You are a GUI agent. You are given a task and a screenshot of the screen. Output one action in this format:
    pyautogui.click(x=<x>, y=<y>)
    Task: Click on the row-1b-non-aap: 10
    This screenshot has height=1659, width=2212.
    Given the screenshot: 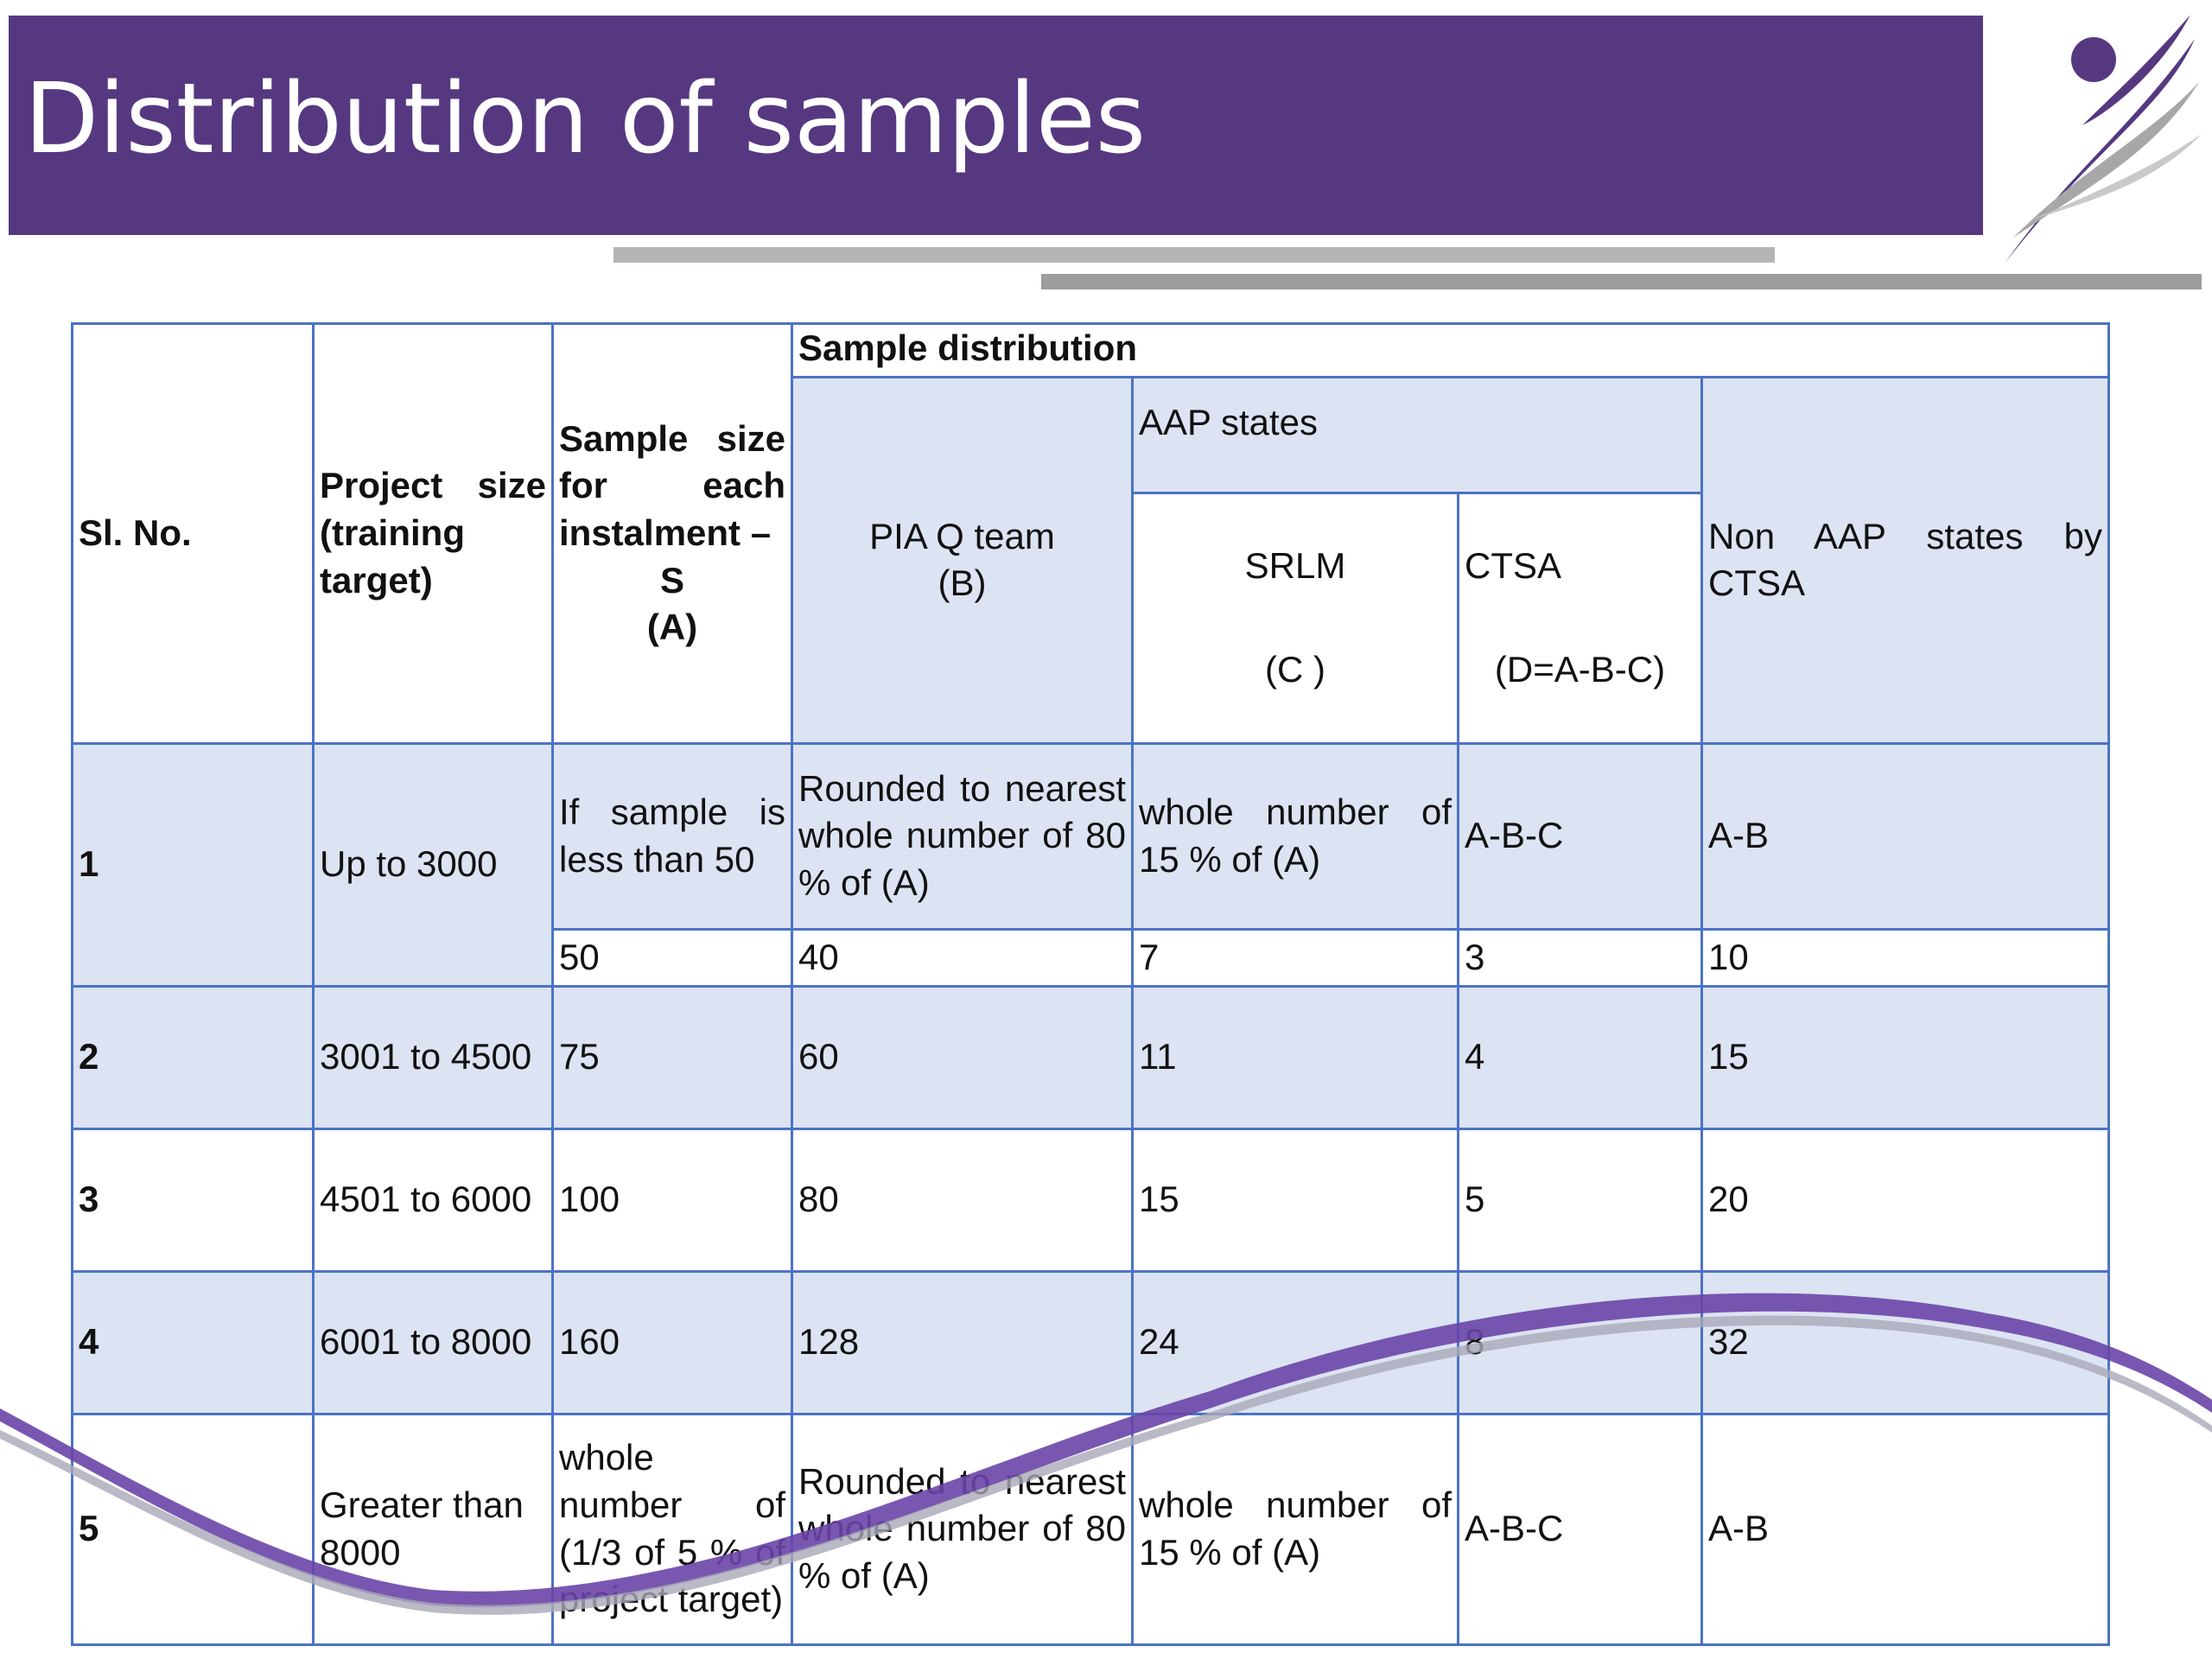 What is the action you would take?
    pyautogui.click(x=1905, y=957)
    